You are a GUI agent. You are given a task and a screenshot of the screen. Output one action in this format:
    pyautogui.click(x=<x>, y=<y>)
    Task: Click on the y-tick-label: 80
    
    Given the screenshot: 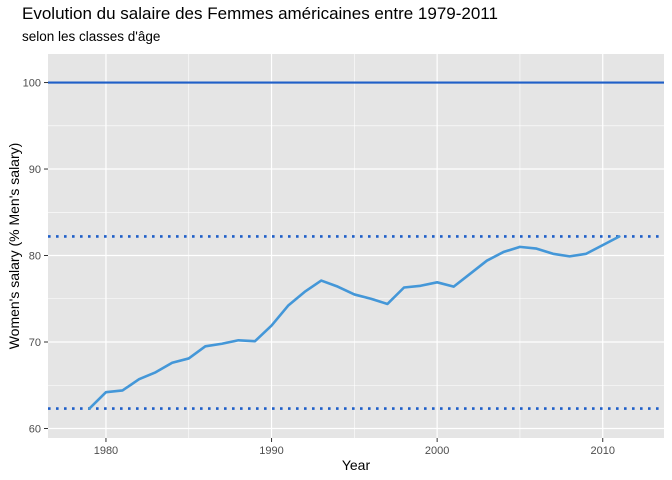 What is the action you would take?
    pyautogui.click(x=35, y=257)
    